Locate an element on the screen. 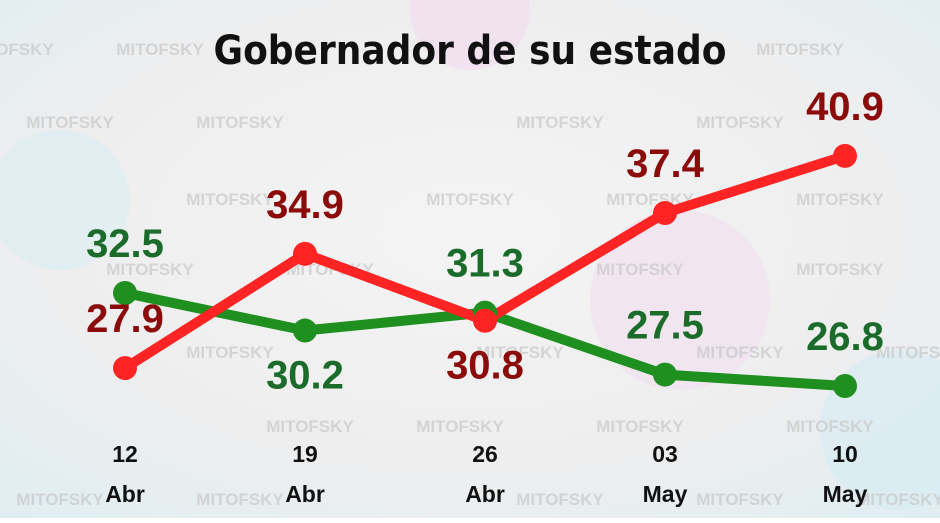 The image size is (940, 523). data-label: 30.8 is located at coordinates (485, 366).